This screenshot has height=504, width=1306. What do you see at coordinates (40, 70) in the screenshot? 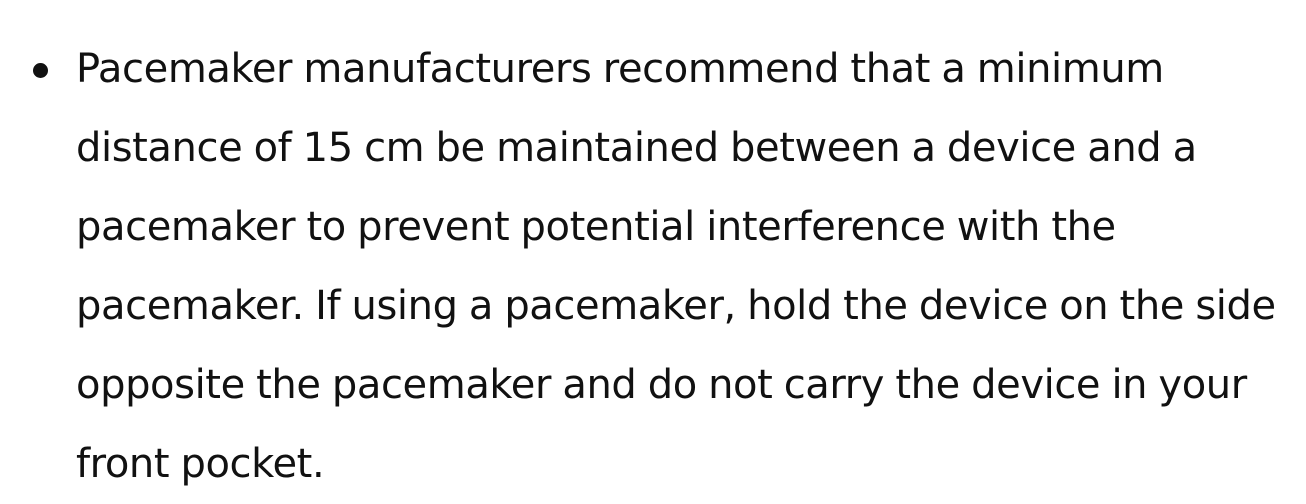
I see `bullet-point-icon` at bounding box center [40, 70].